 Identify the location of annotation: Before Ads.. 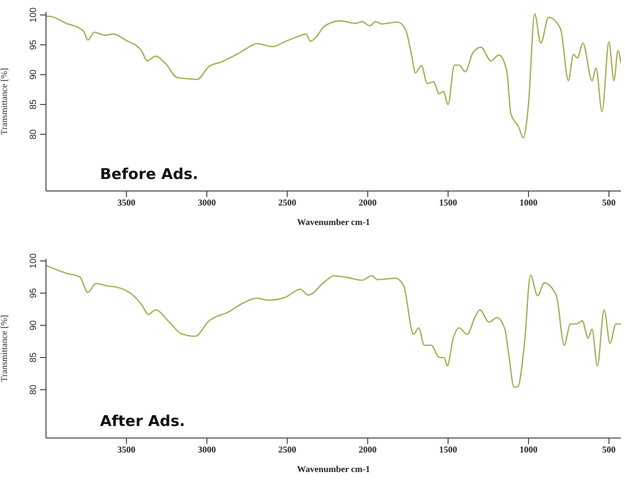
(149, 174).